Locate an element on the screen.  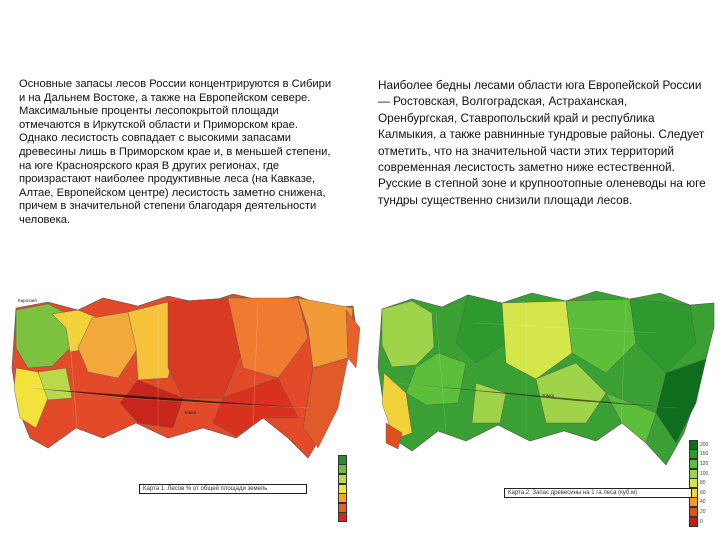
forest-cover-map-graphic is located at coordinates (185, 376).